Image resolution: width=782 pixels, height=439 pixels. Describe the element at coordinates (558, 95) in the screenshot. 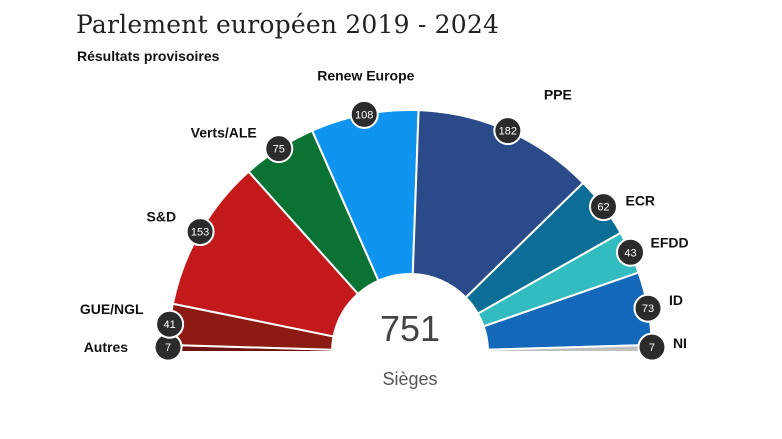

I see `party-label: PPE` at that location.